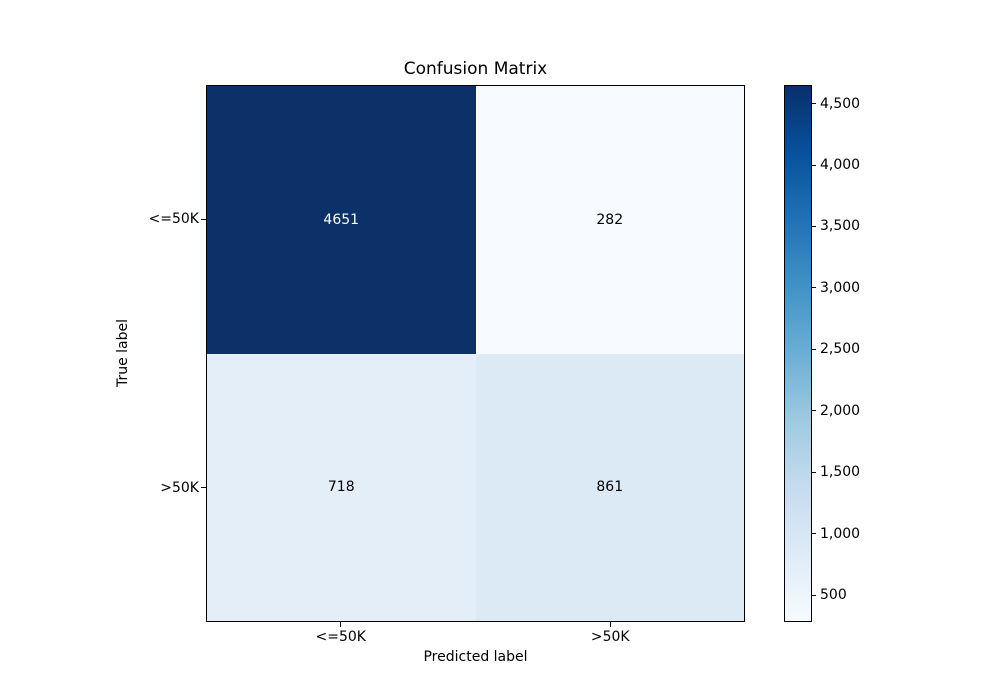 The height and width of the screenshot is (700, 1000). Describe the element at coordinates (840, 103) in the screenshot. I see `colorbar-tick-label: 4,500` at that location.